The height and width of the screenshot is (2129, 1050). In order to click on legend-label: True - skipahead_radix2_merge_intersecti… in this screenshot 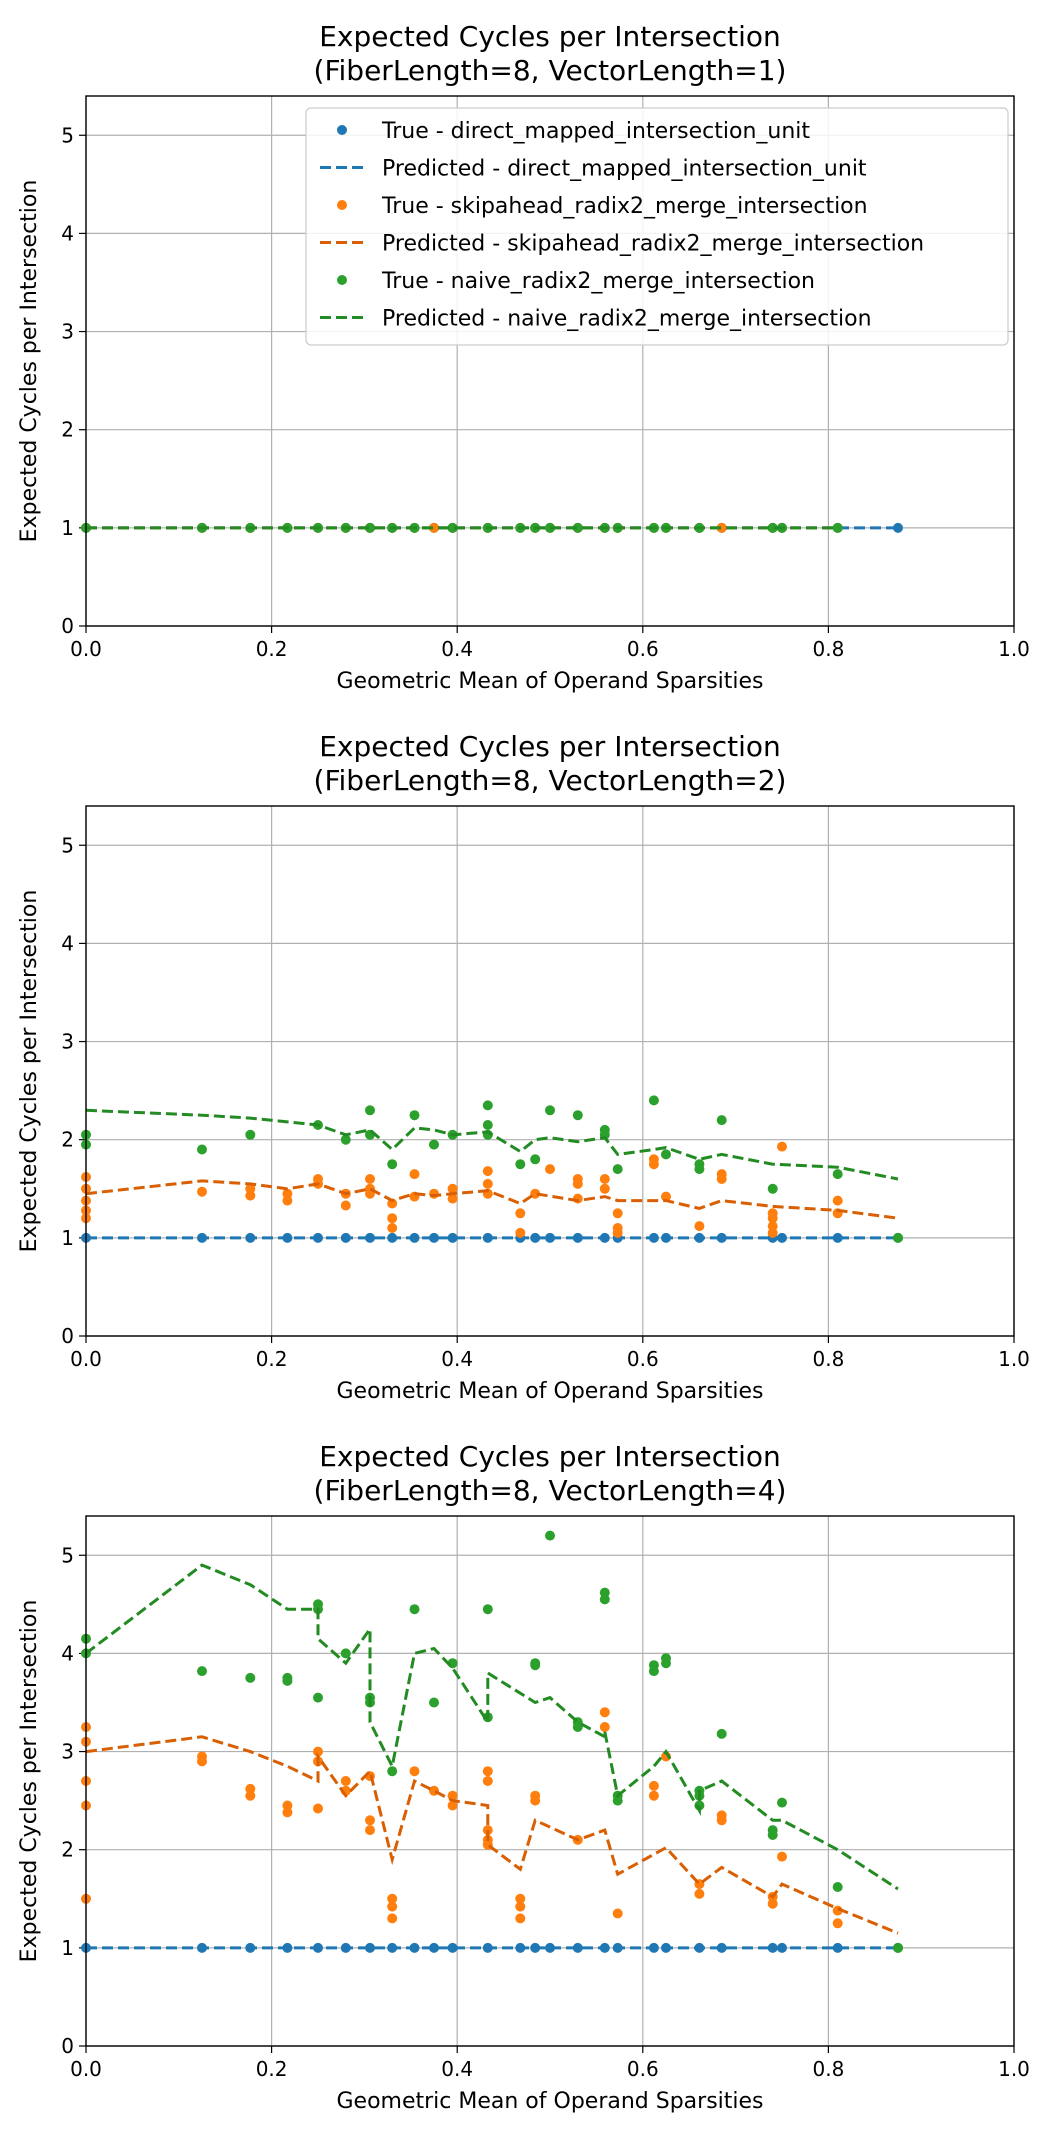, I will do `click(624, 206)`.